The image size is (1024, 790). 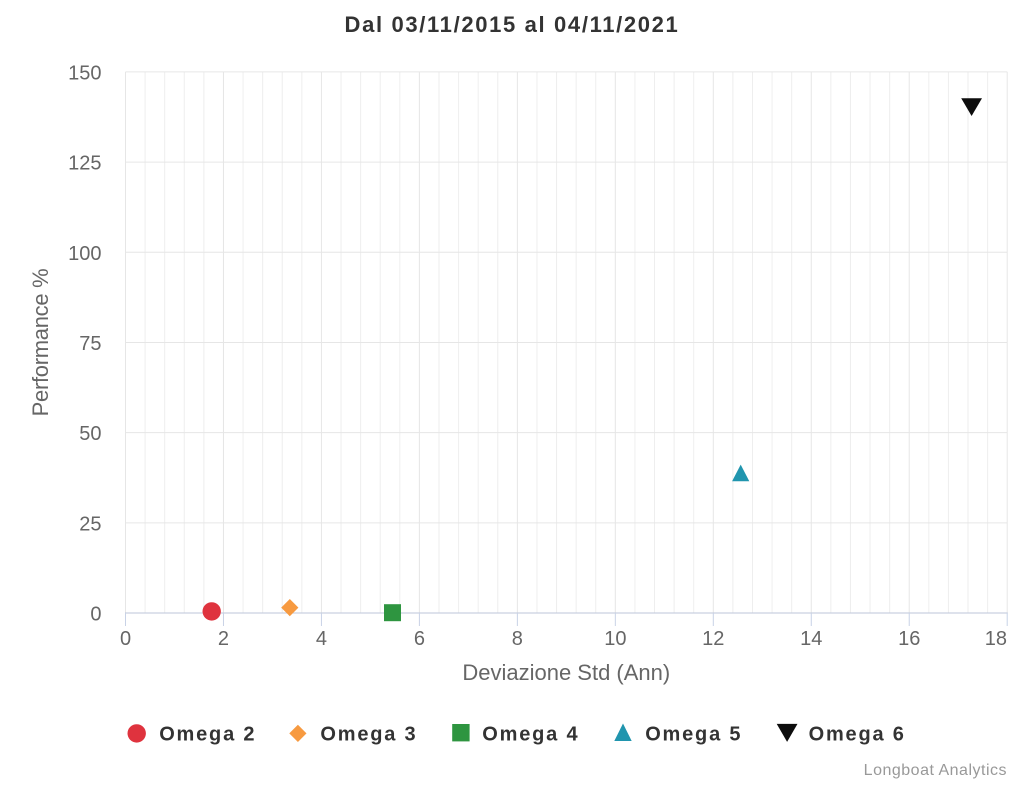 What do you see at coordinates (811, 639) in the screenshot?
I see `svg-text: 14` at bounding box center [811, 639].